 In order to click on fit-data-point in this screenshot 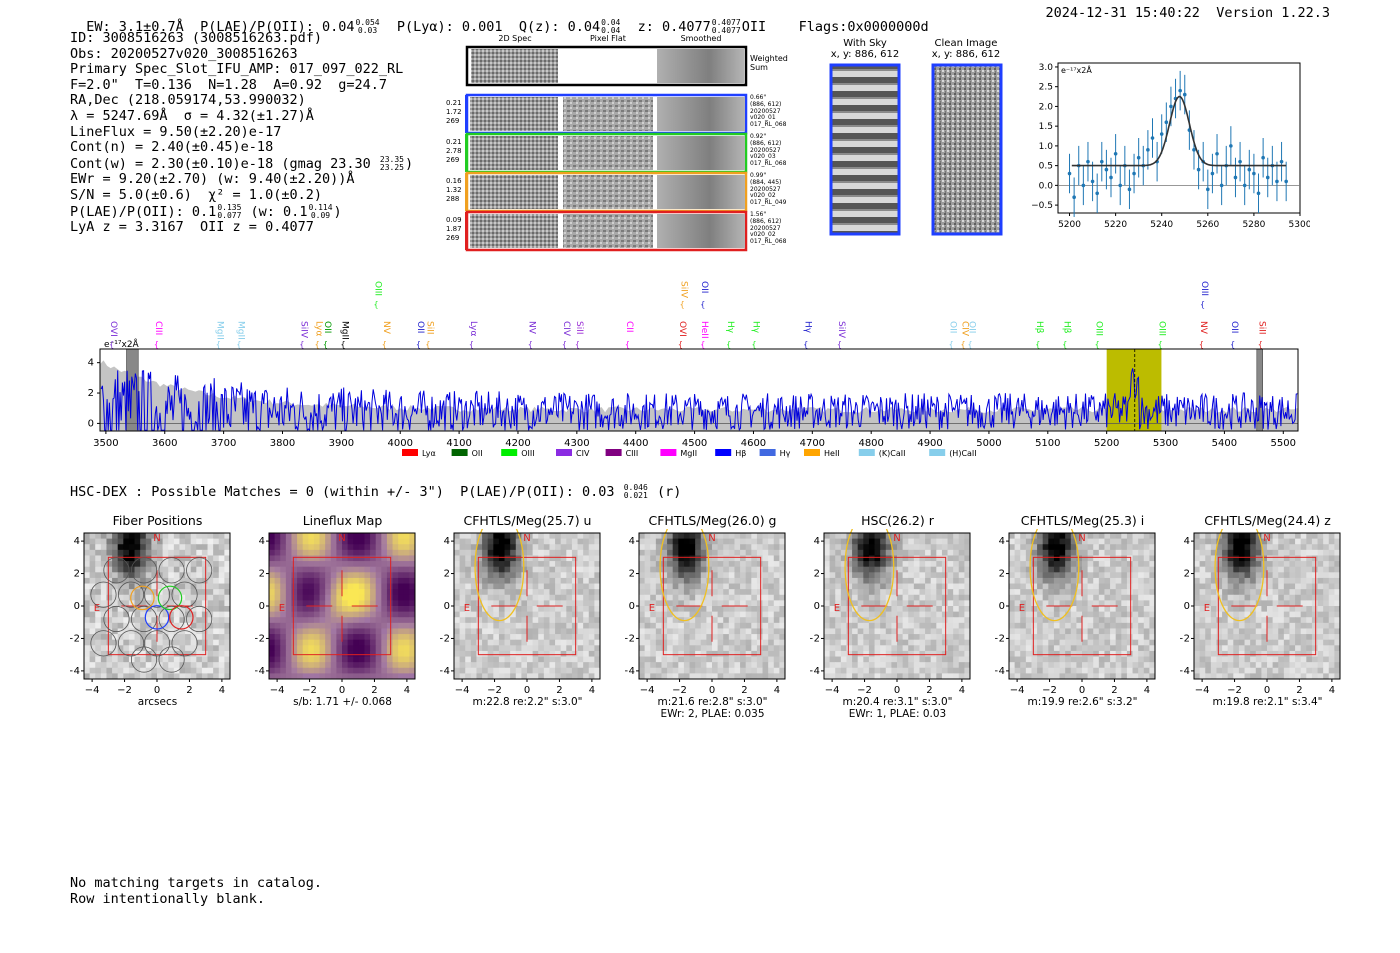, I will do `click(1171, 106)`.